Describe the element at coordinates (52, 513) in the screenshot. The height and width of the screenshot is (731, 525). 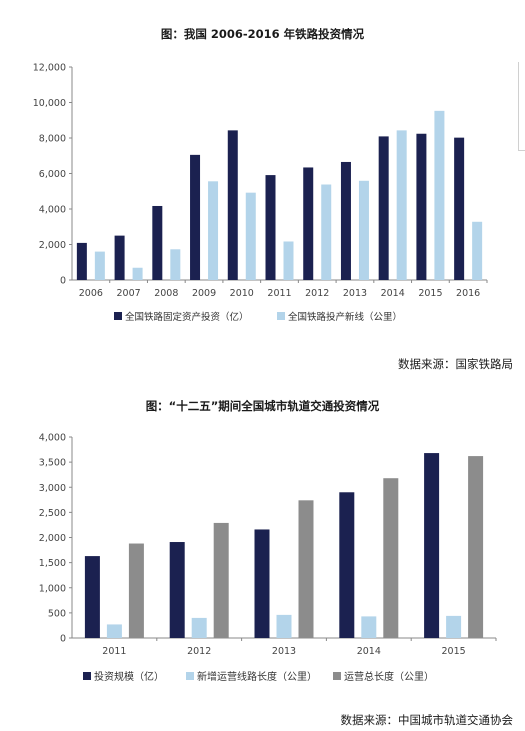
I see `y-tick-label: 2,500` at that location.